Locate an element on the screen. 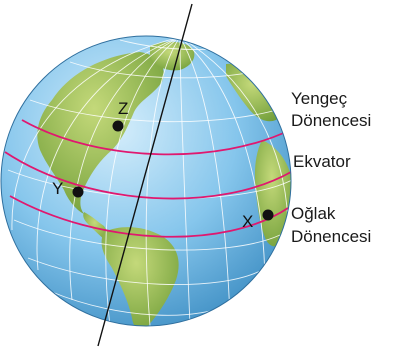  central-america-landmass is located at coordinates (96, 227).